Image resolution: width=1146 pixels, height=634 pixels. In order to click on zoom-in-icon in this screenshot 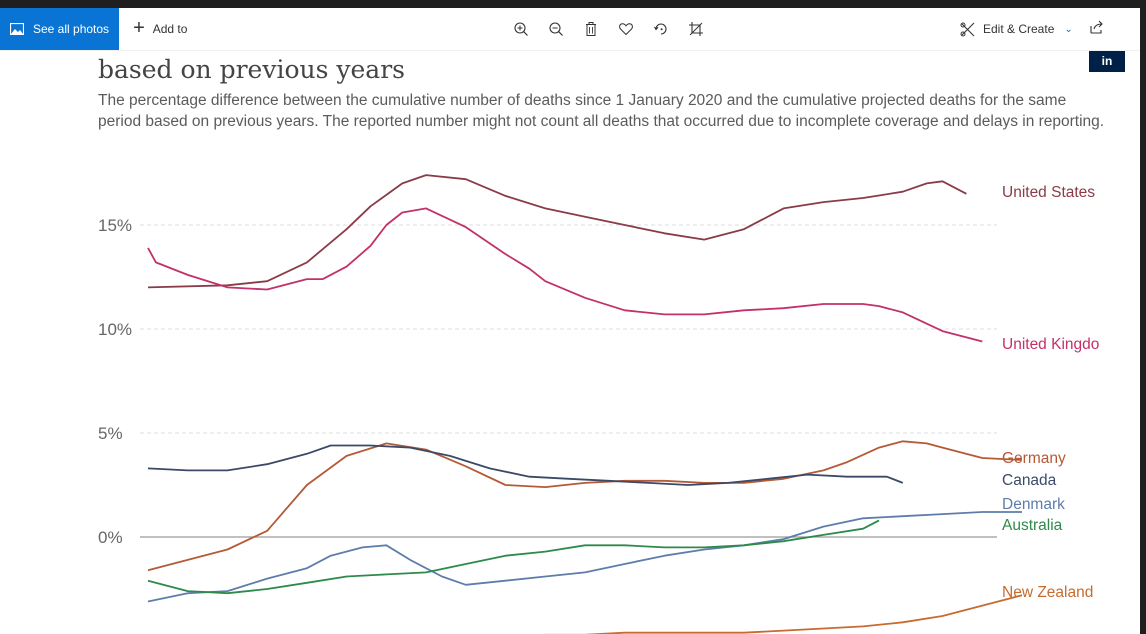, I will do `click(520, 29)`.